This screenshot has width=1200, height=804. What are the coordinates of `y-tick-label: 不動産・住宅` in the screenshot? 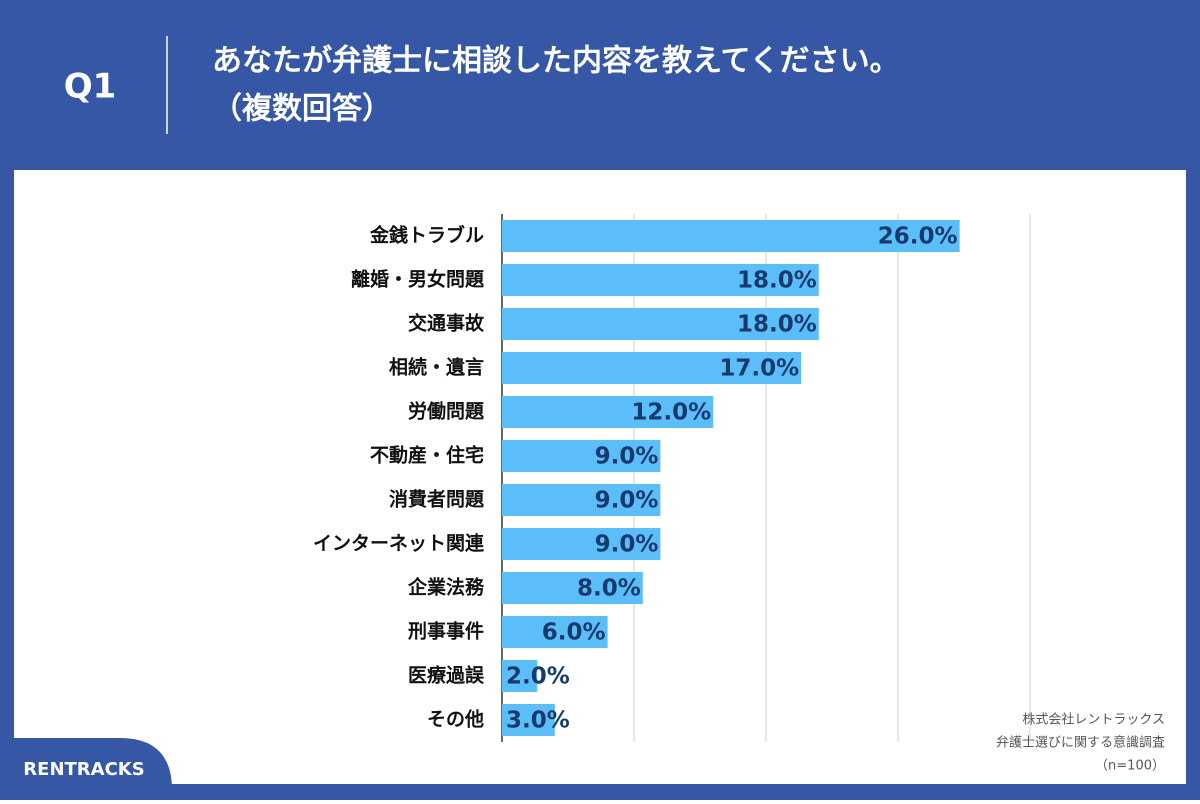 It's located at (427, 455).